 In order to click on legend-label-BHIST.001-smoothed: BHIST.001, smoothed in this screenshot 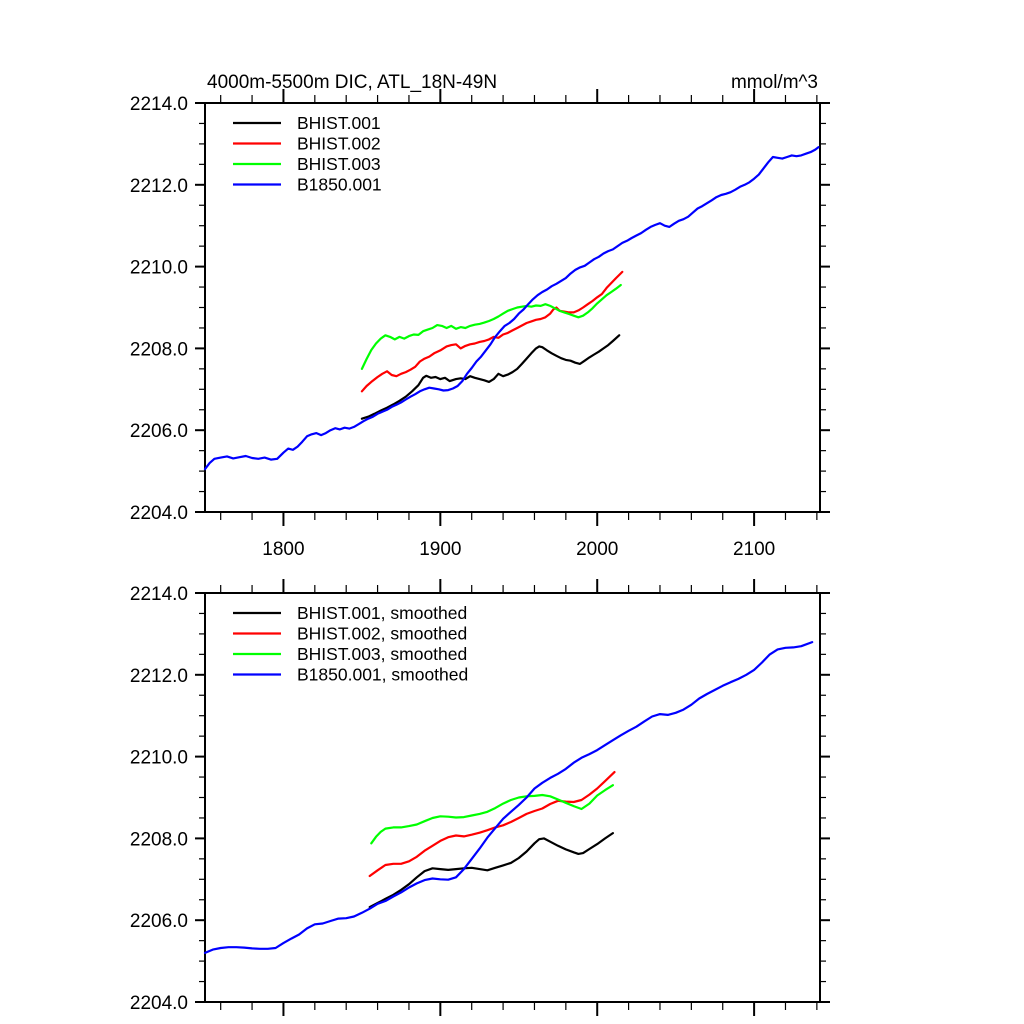, I will do `click(382, 613)`.